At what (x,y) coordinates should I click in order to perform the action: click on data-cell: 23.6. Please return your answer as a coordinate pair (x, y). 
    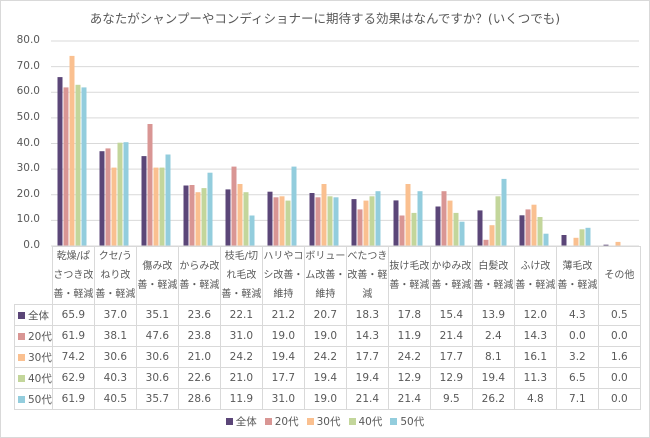
    Looking at the image, I should click on (199, 315).